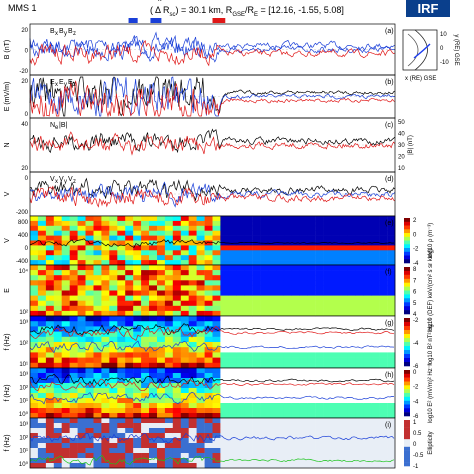 The width and height of the screenshot is (474, 474). Describe the element at coordinates (56, 34) in the screenshot. I see `legend-sub-a-0: x` at that location.